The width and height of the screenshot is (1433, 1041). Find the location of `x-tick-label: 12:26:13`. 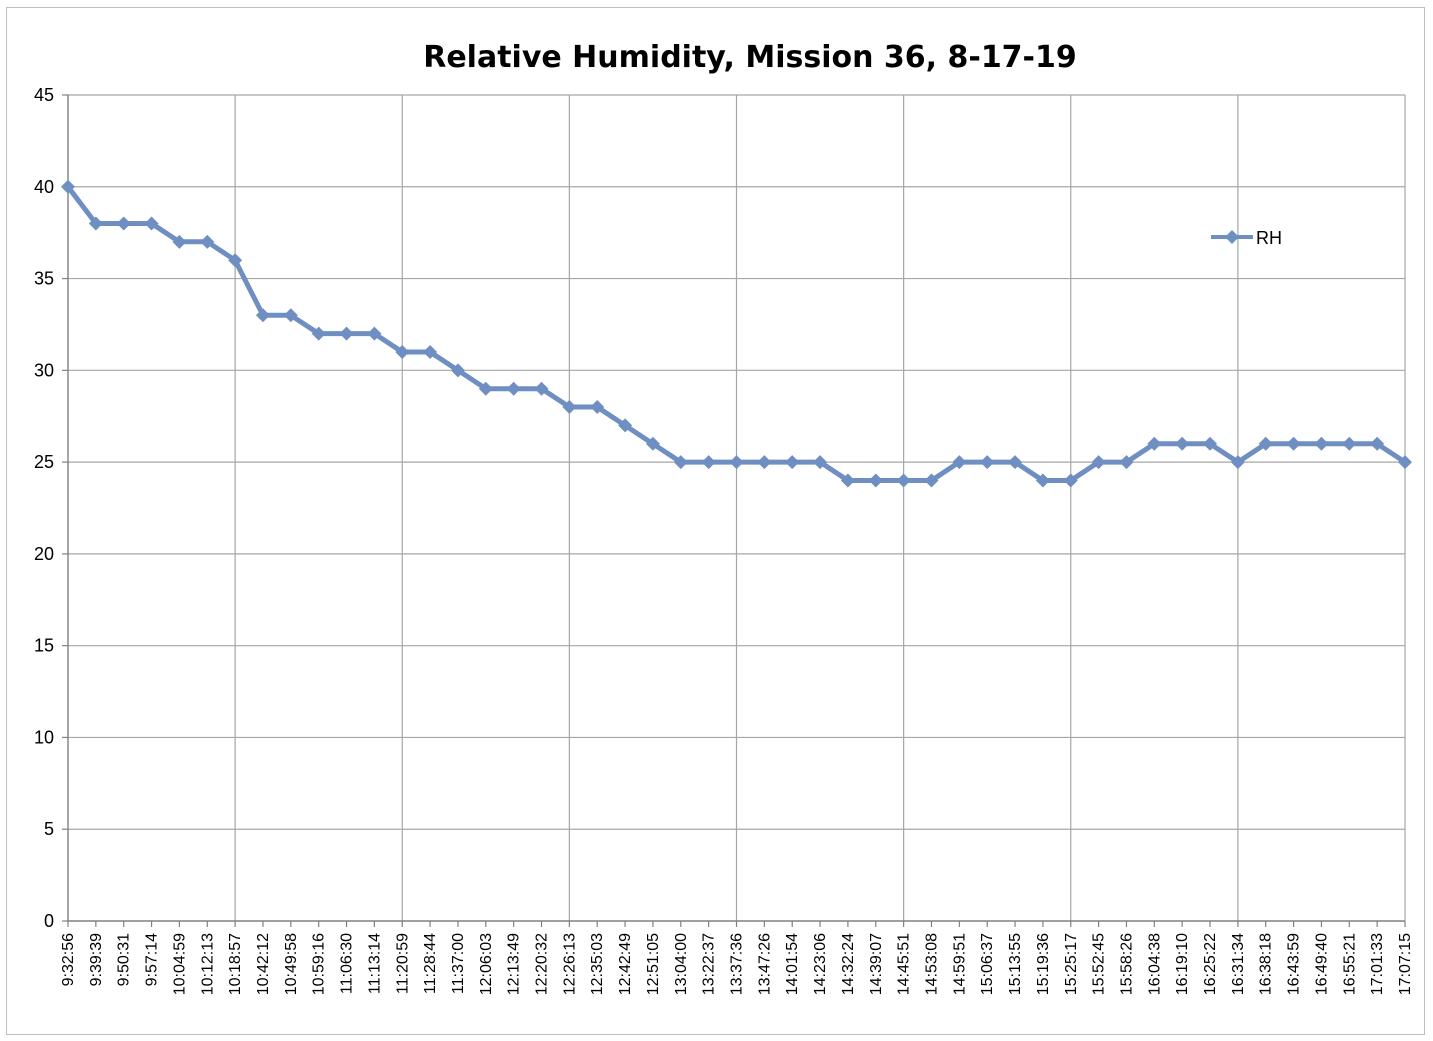

x-tick-label: 12:26:13 is located at coordinates (569, 964).